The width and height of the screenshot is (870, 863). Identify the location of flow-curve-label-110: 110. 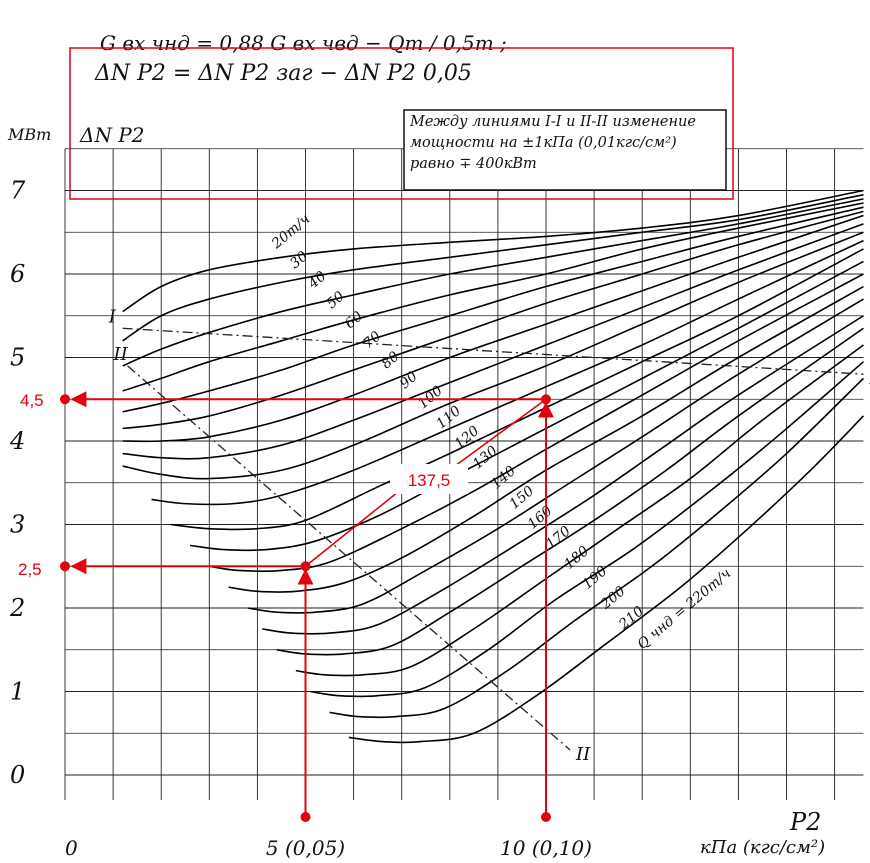
(448, 417).